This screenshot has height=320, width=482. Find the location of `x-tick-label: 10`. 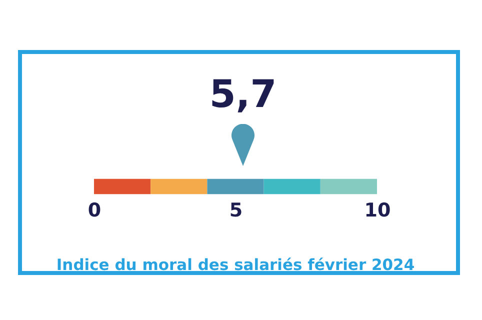

x-tick-label: 10 is located at coordinates (377, 211).